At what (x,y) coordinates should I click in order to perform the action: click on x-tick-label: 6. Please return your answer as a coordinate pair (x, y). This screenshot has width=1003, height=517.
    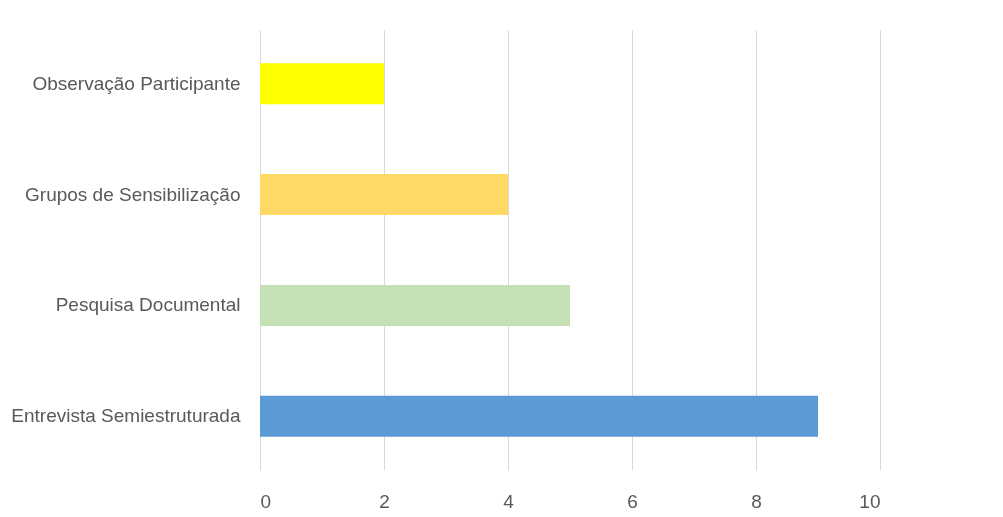
    Looking at the image, I should click on (632, 501).